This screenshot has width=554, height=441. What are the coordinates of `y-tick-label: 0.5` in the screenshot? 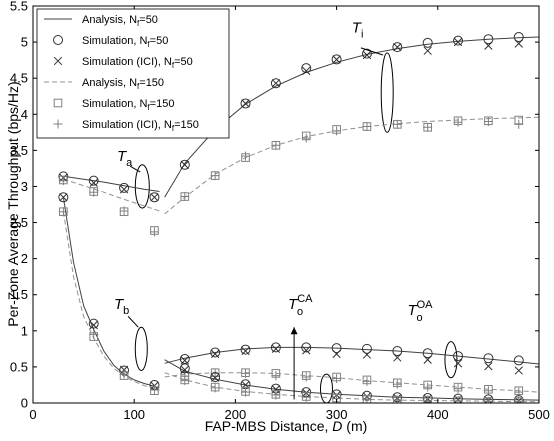 It's located at (19, 366).